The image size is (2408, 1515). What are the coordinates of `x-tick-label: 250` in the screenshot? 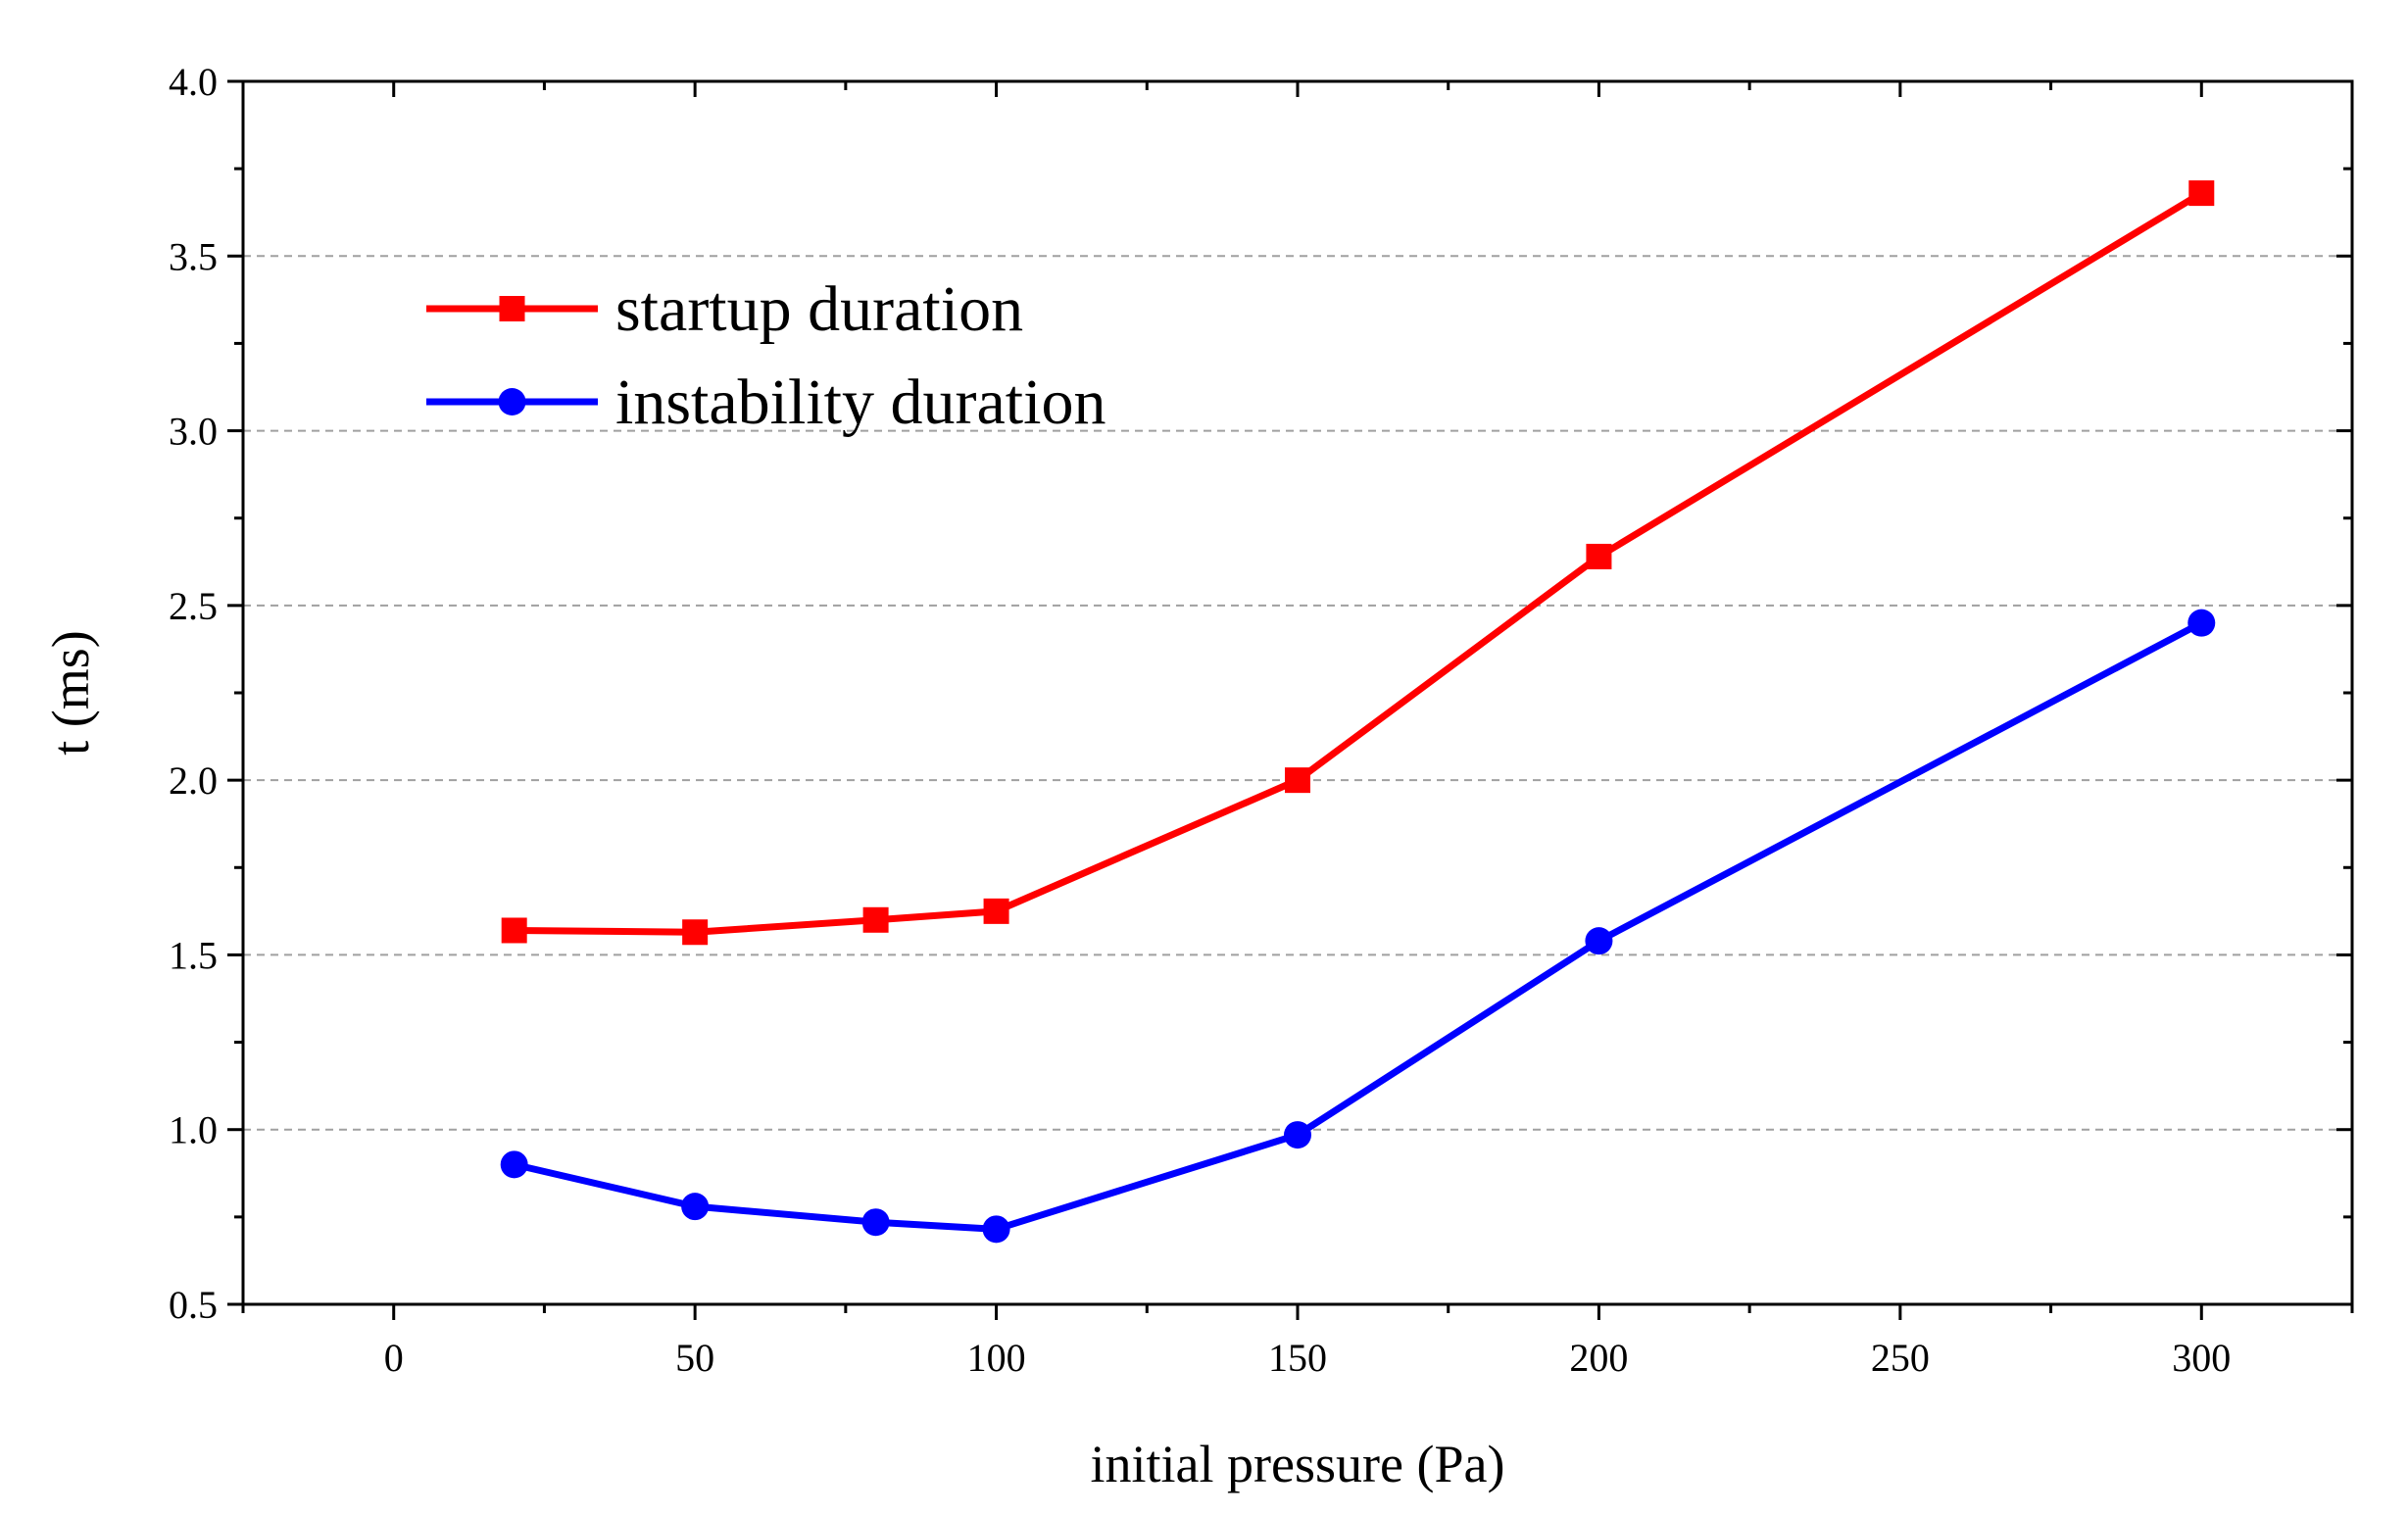 It's located at (1900, 1358).